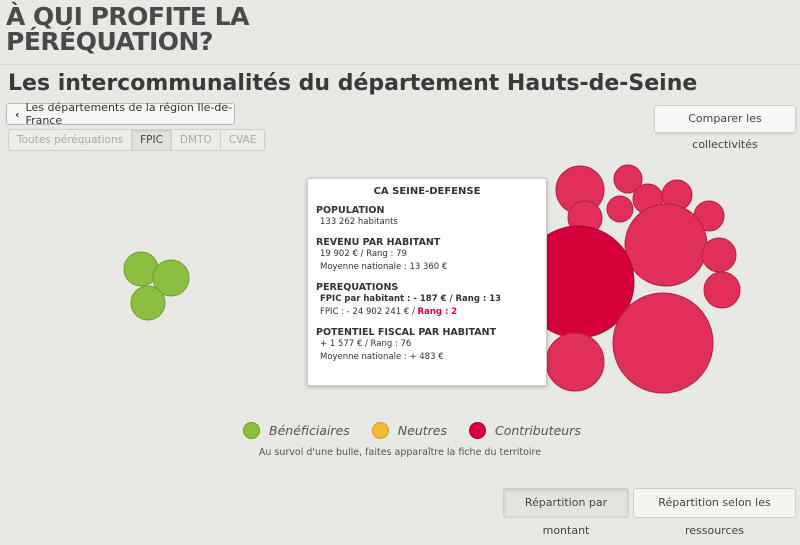  I want to click on tab-cvae: CVAE, so click(242, 140).